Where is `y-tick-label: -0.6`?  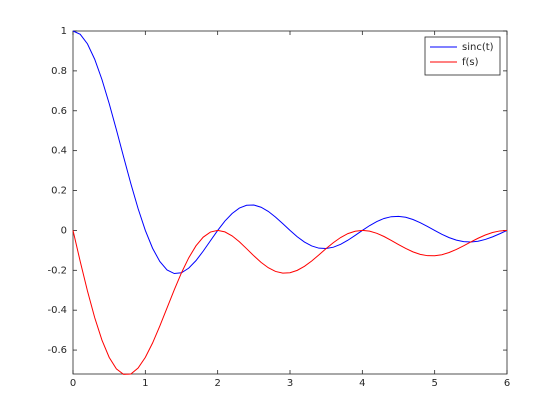 y-tick-label: -0.6 is located at coordinates (57, 350).